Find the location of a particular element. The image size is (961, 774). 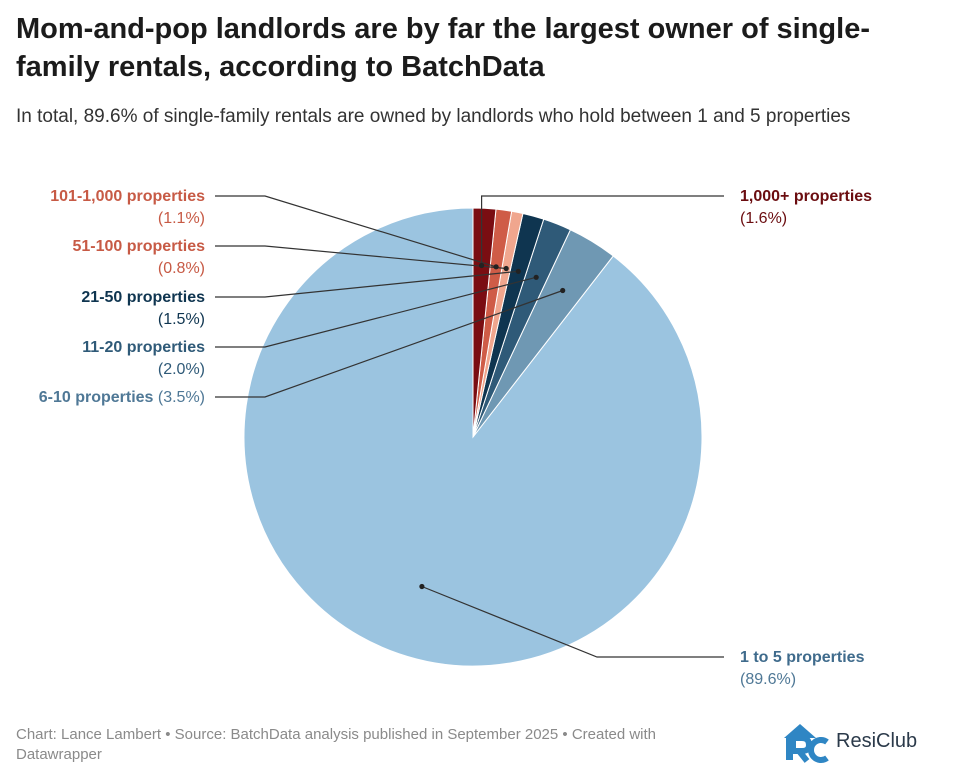

leader-line-11-20-properties is located at coordinates (376, 312).